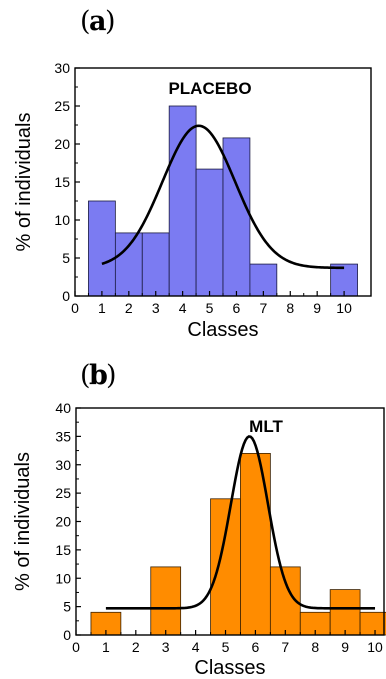  Describe the element at coordinates (63, 436) in the screenshot. I see `y-tick-label: 35` at that location.